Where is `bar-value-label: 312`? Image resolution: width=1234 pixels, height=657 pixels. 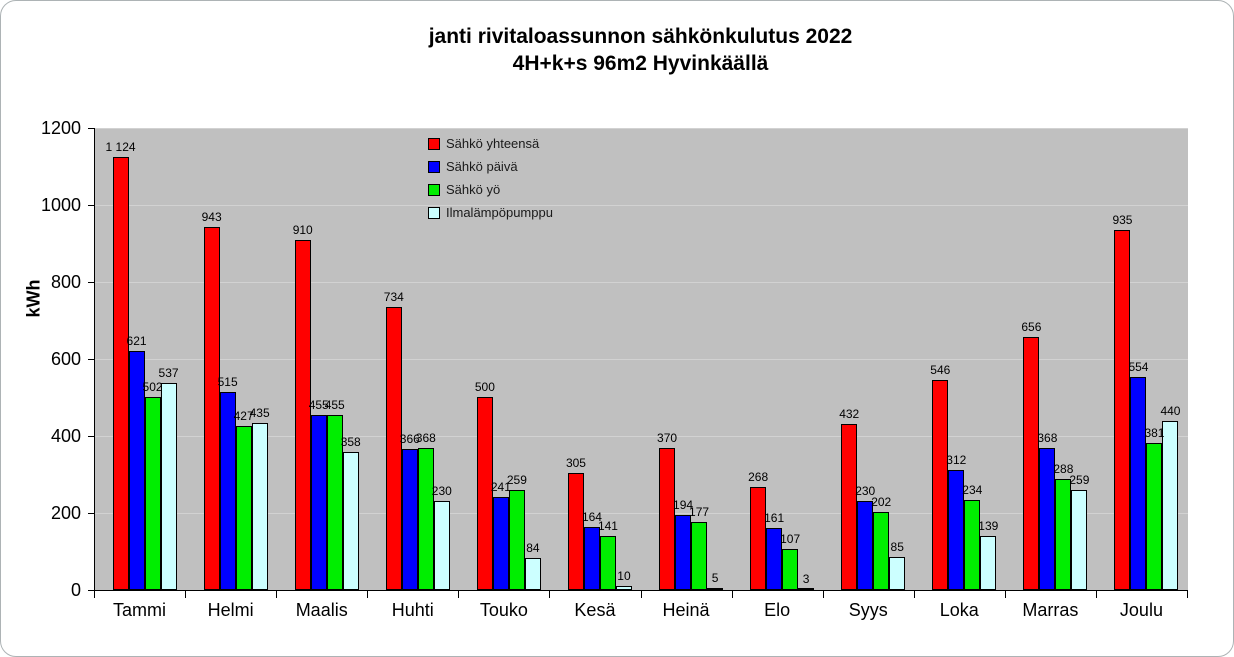 bar-value-label: 312 is located at coordinates (956, 460).